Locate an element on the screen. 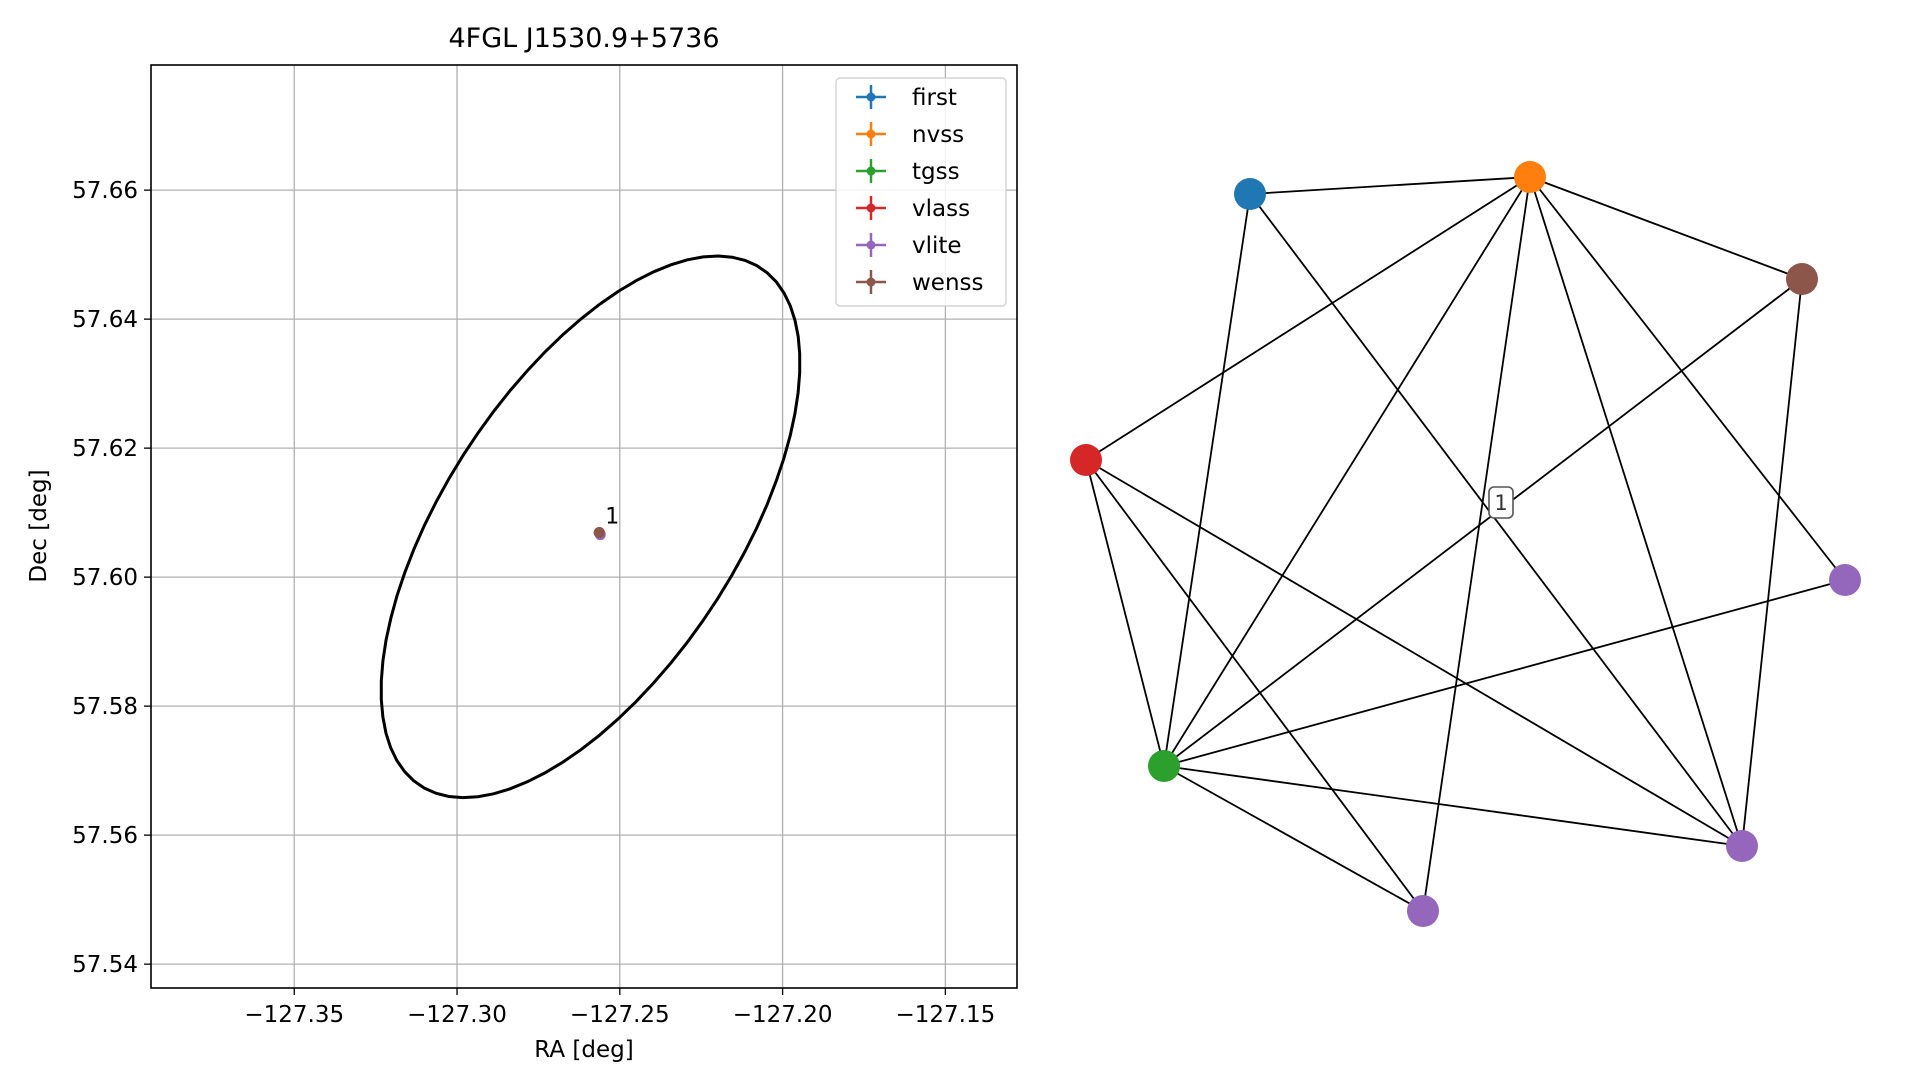 The height and width of the screenshot is (1080, 1919). x-axis-ticks: −127.35 −127.30 −127.25 −127.20 −127.15 is located at coordinates (619, 1008).